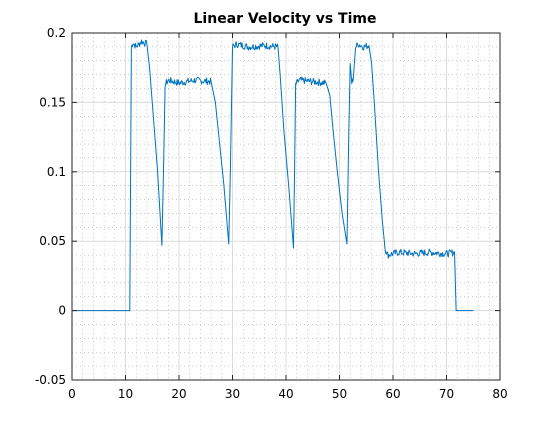  Describe the element at coordinates (72, 394) in the screenshot. I see `x-tick-label: 0` at that location.